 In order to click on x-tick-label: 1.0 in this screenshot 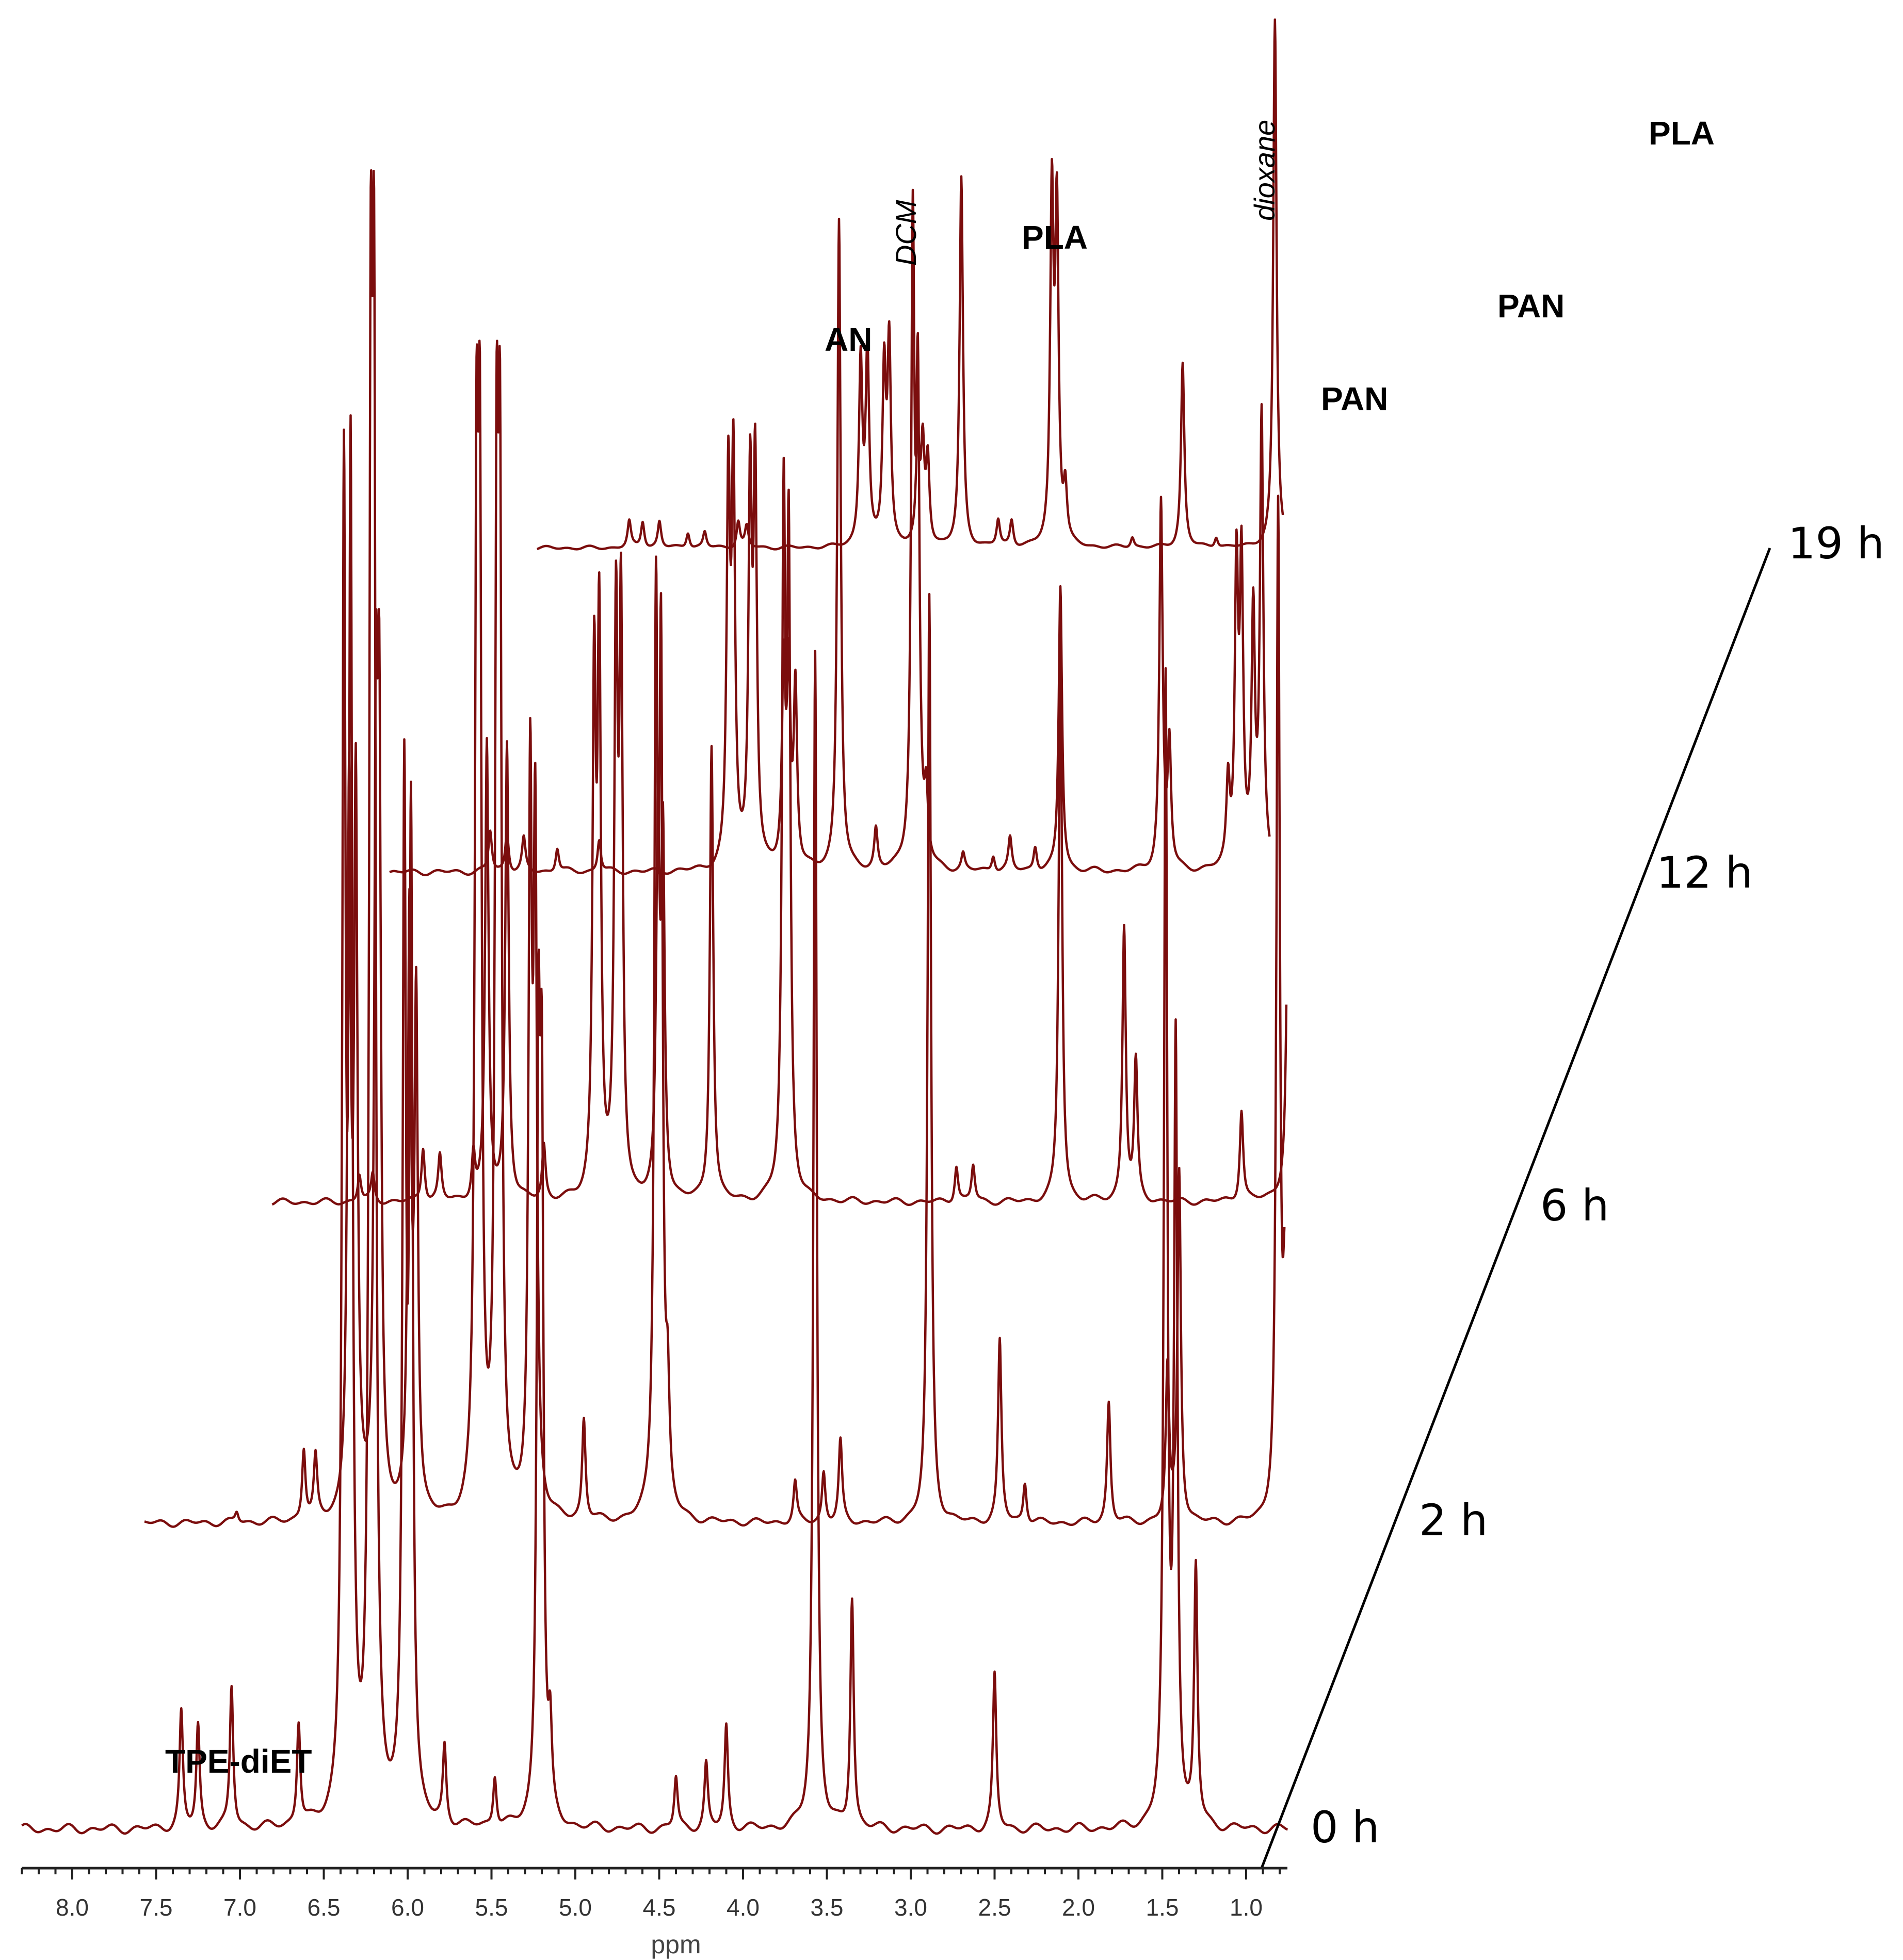, I will do `click(1247, 1908)`.